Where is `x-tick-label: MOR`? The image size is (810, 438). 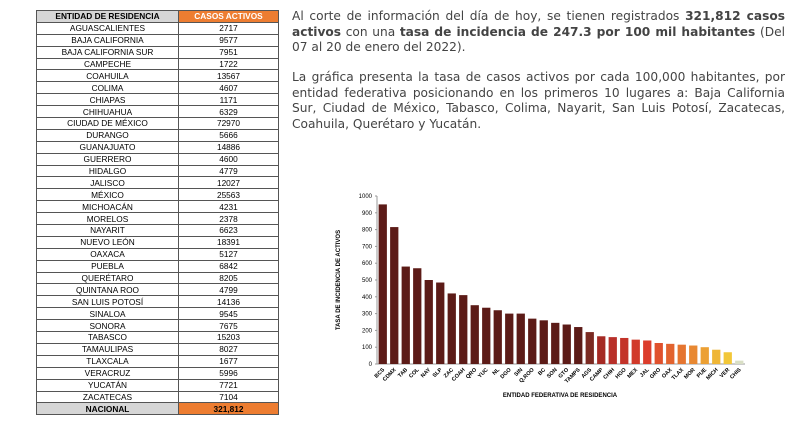
x-tick-label: MOR is located at coordinates (689, 373).